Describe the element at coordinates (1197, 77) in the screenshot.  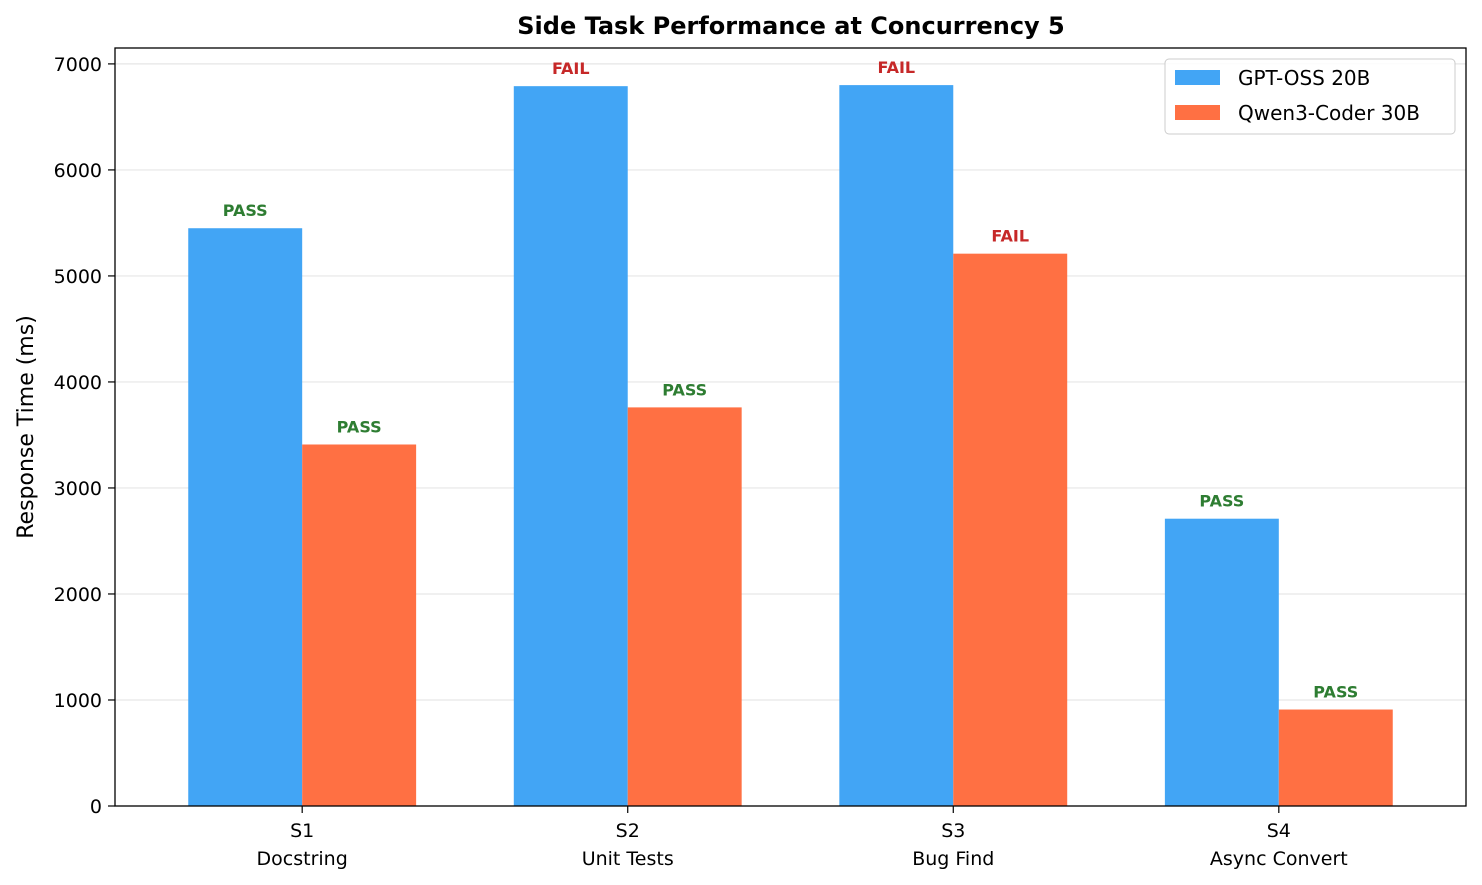
I see `legend-swatch-gpt-oss` at that location.